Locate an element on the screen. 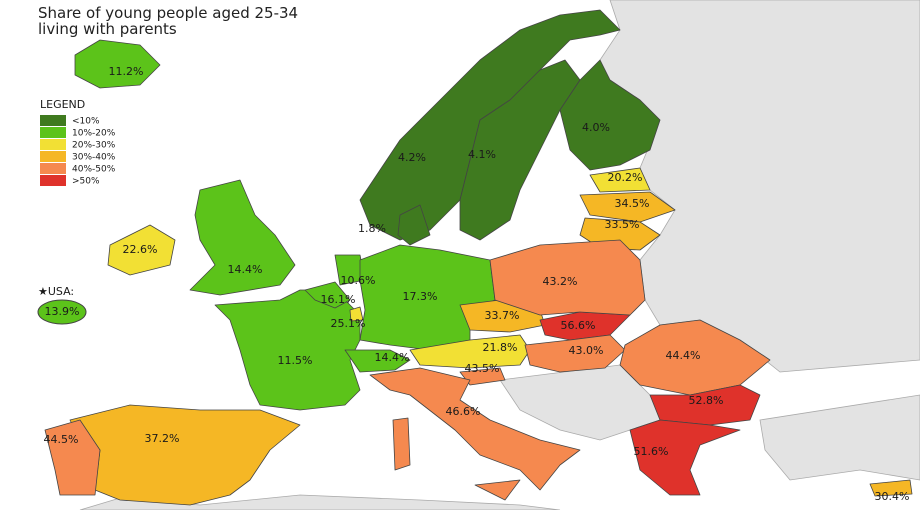 The width and height of the screenshot is (920, 510). legend-label: <10% is located at coordinates (86, 122).